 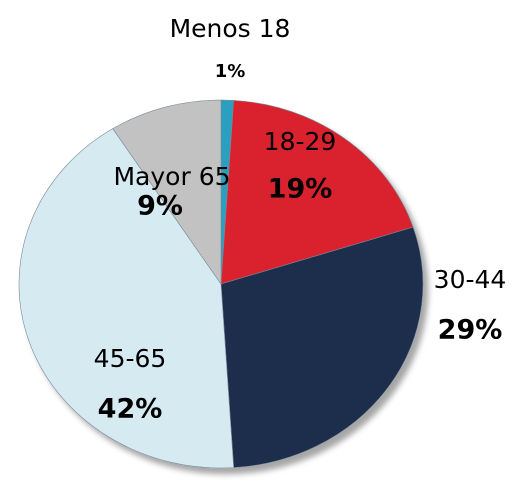 What do you see at coordinates (230, 71) in the screenshot?
I see `slice-value-label: 1%` at bounding box center [230, 71].